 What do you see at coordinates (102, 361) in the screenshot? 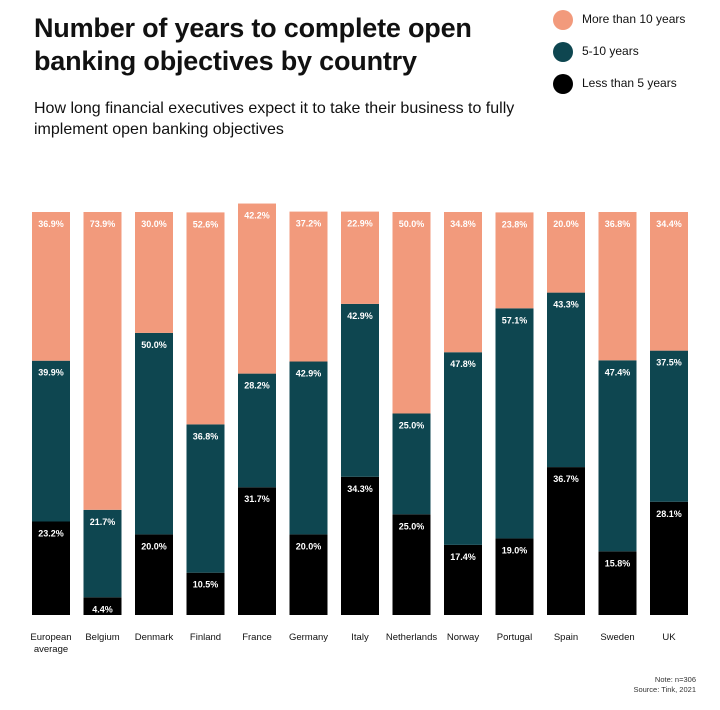
I see `bar-belgium-more-than-10-years` at bounding box center [102, 361].